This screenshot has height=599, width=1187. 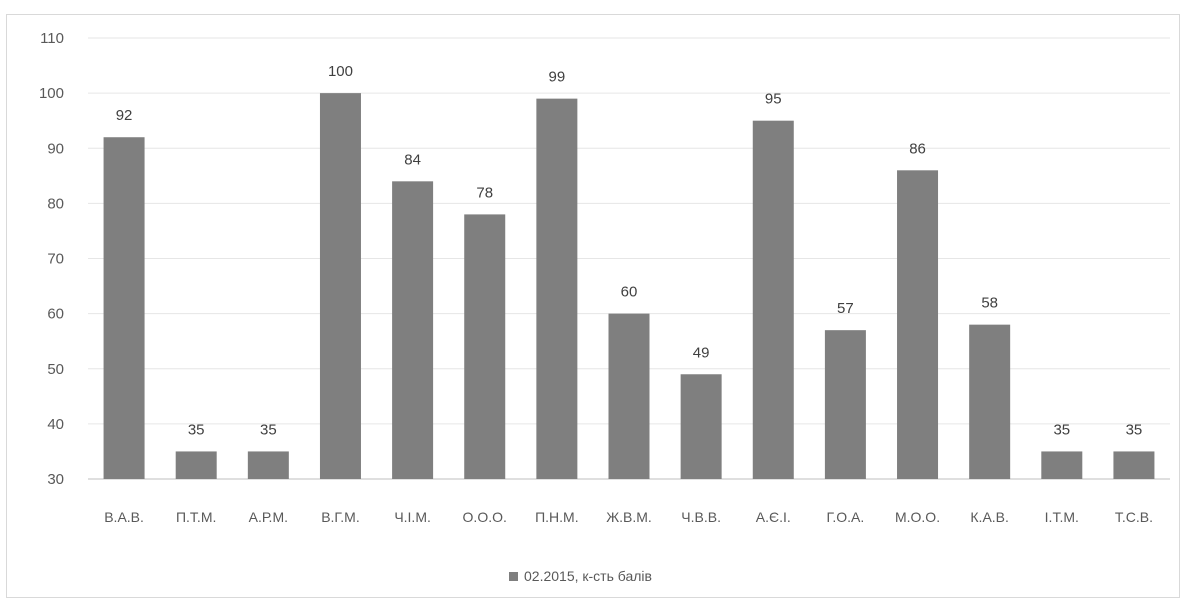 What do you see at coordinates (485, 517) in the screenshot?
I see `x-tick-label: О.О.О.` at bounding box center [485, 517].